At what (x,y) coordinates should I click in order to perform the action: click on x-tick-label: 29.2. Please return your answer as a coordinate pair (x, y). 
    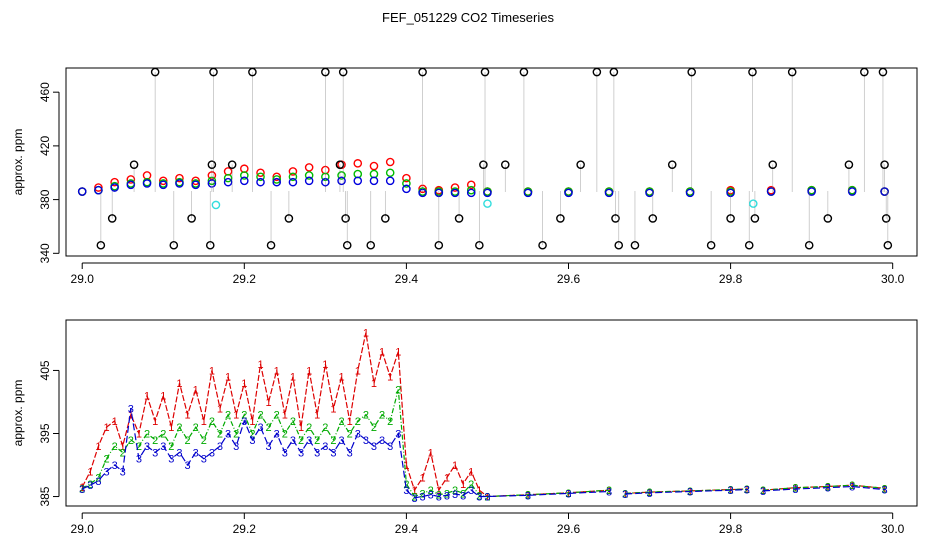
    Looking at the image, I should click on (245, 279).